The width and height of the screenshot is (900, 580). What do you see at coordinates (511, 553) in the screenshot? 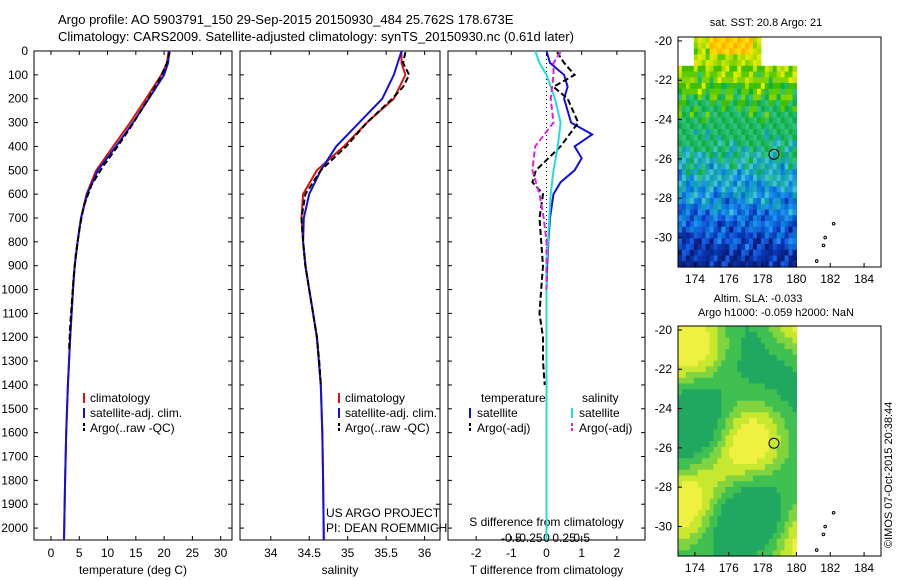
I see `x-tick-label: -1` at bounding box center [511, 553].